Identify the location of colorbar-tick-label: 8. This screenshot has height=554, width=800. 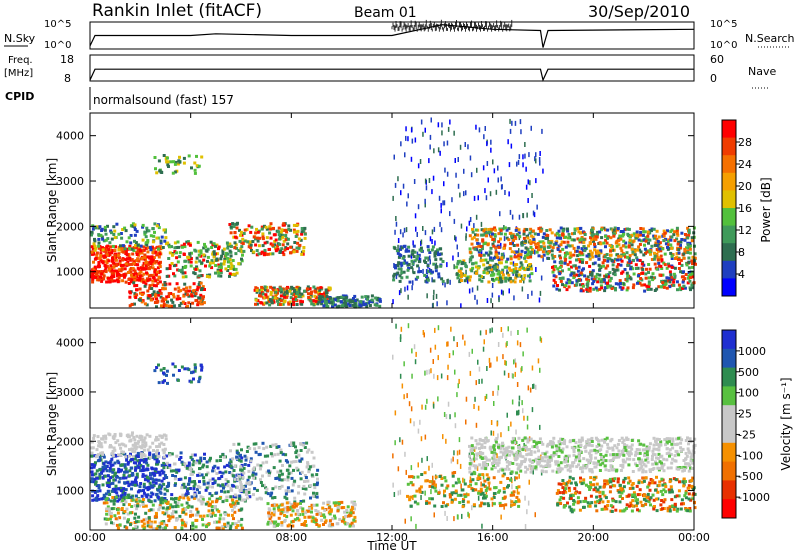
(741, 252).